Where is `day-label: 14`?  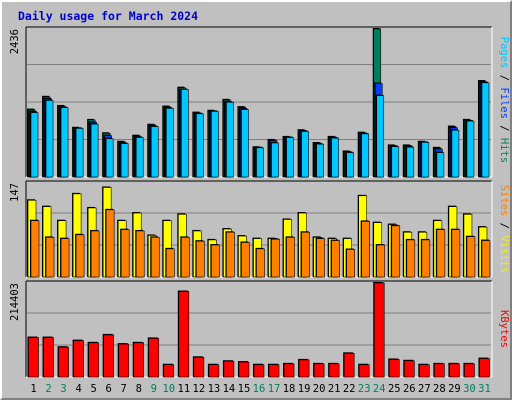
day-label: 14 is located at coordinates (229, 389).